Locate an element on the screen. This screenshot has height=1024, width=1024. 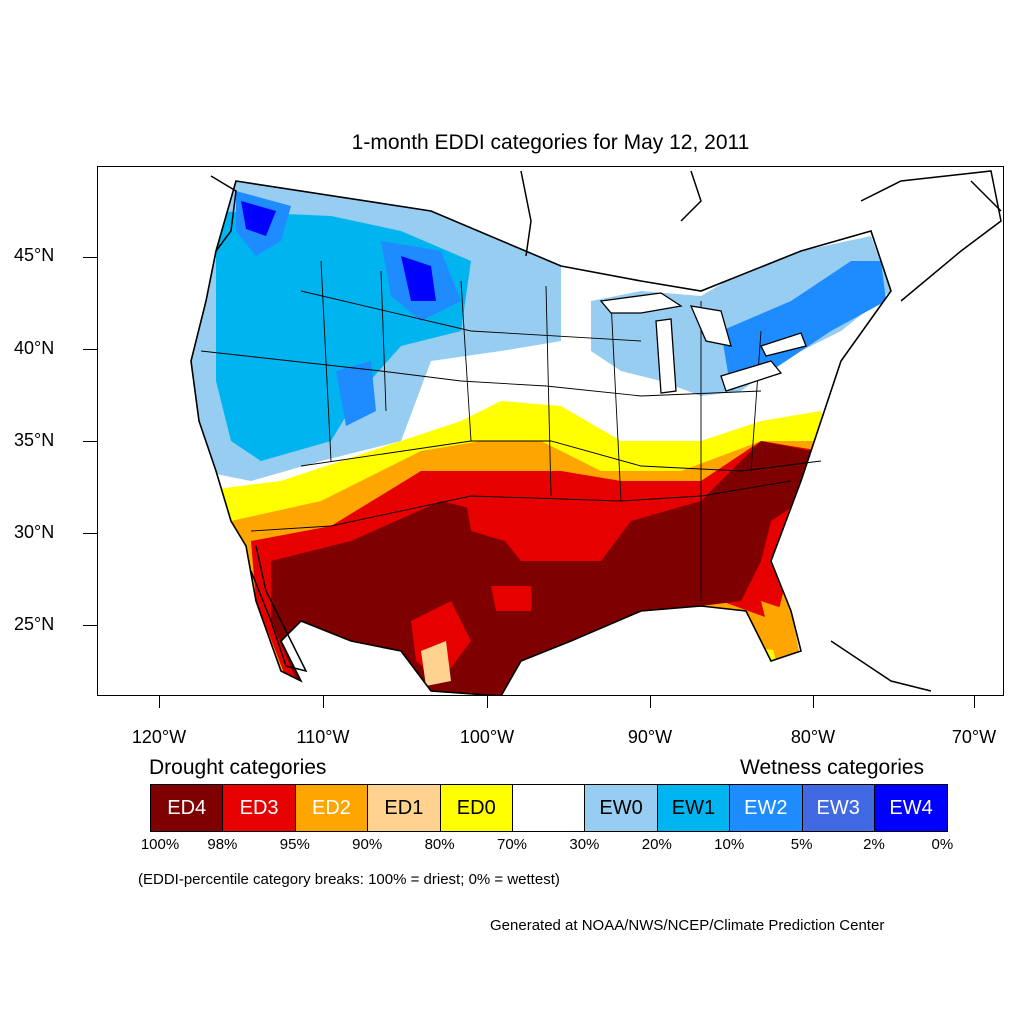
legend-swatch: EW4 is located at coordinates (911, 808).